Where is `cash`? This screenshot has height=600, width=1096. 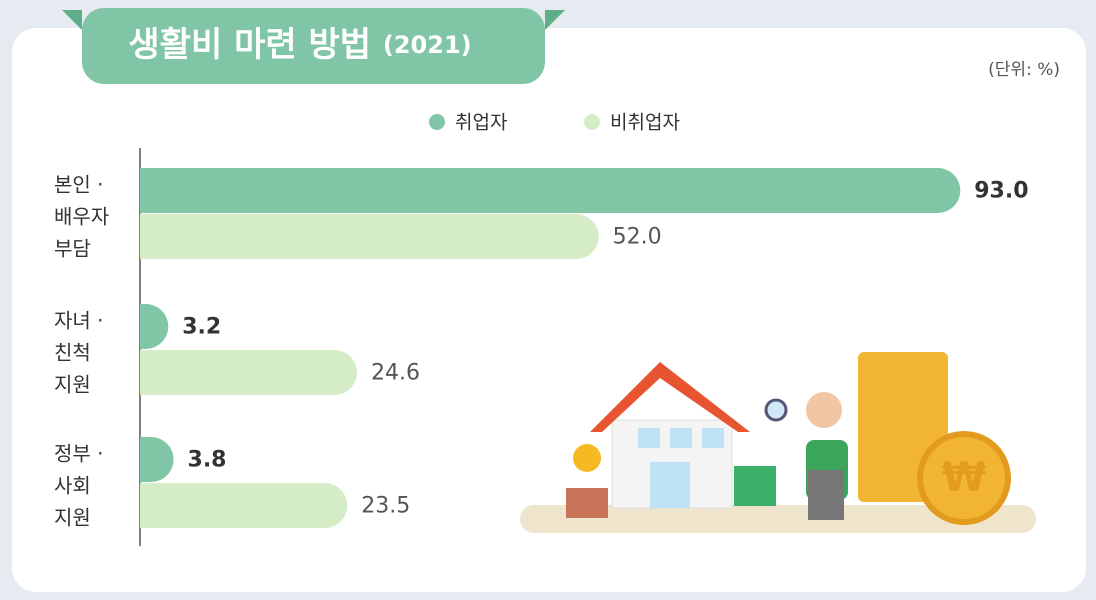 cash is located at coordinates (755, 486).